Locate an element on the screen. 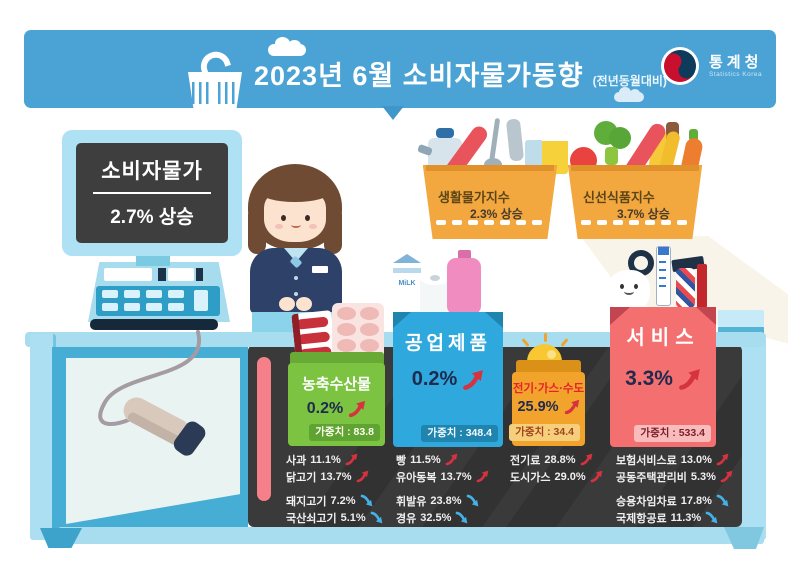 This screenshot has width=800, height=565. bulb-shine is located at coordinates (551, 354).